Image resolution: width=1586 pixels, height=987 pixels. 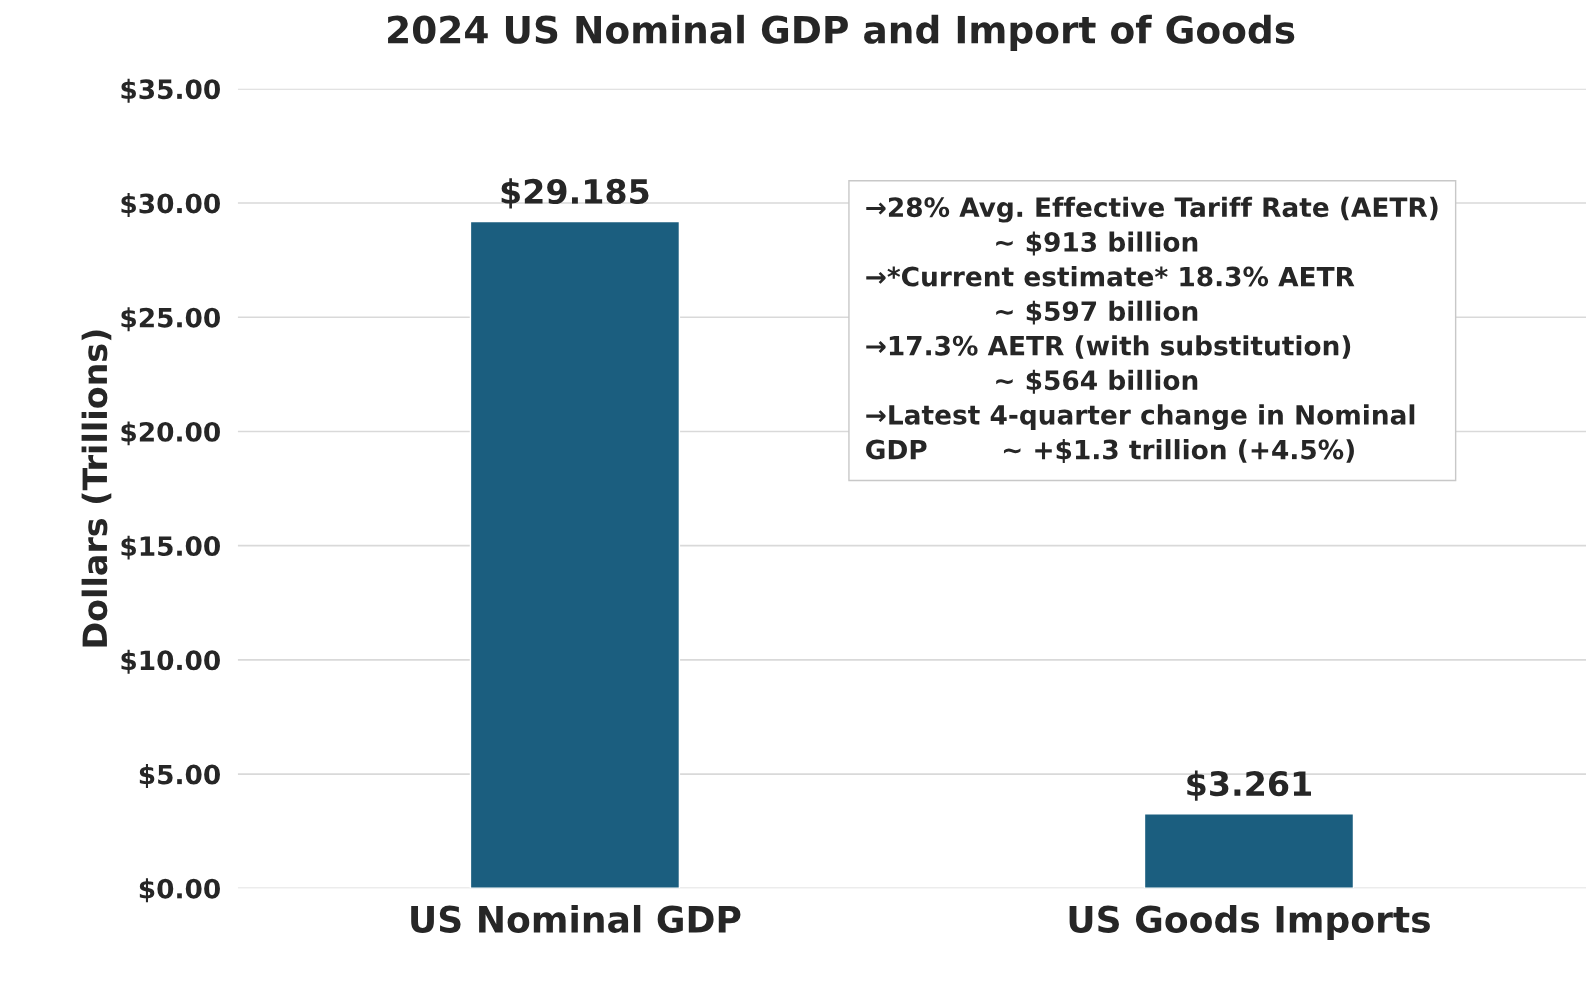 I want to click on annotation: →17.3% AETR (with substitution) ~ $564 billion, so click(x=1108, y=364).